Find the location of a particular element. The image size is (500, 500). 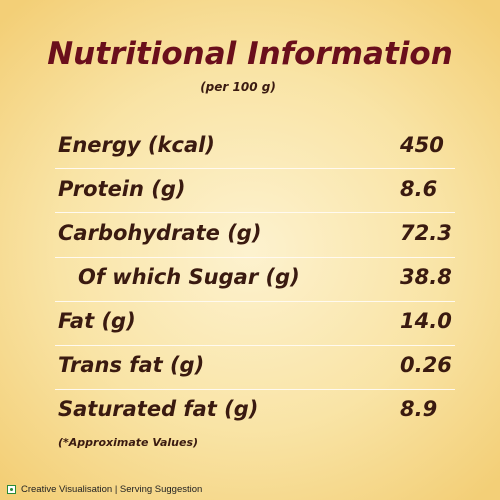

title: Nutritional Information is located at coordinates (250, 54).